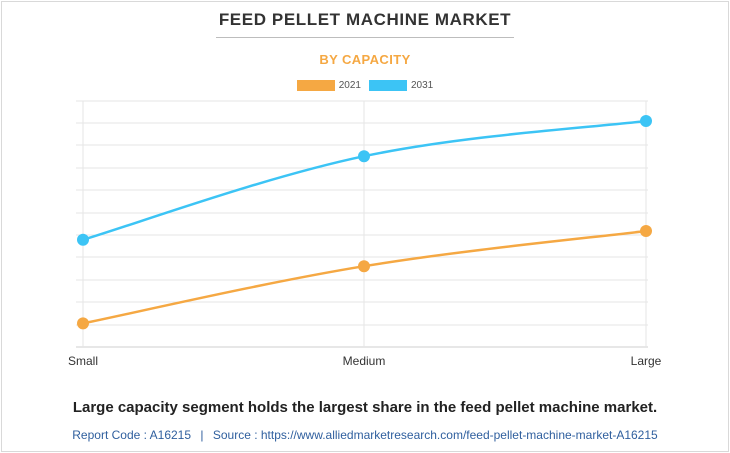 The image size is (730, 453). Describe the element at coordinates (365, 85) in the screenshot. I see `legend: 2021 2031` at that location.